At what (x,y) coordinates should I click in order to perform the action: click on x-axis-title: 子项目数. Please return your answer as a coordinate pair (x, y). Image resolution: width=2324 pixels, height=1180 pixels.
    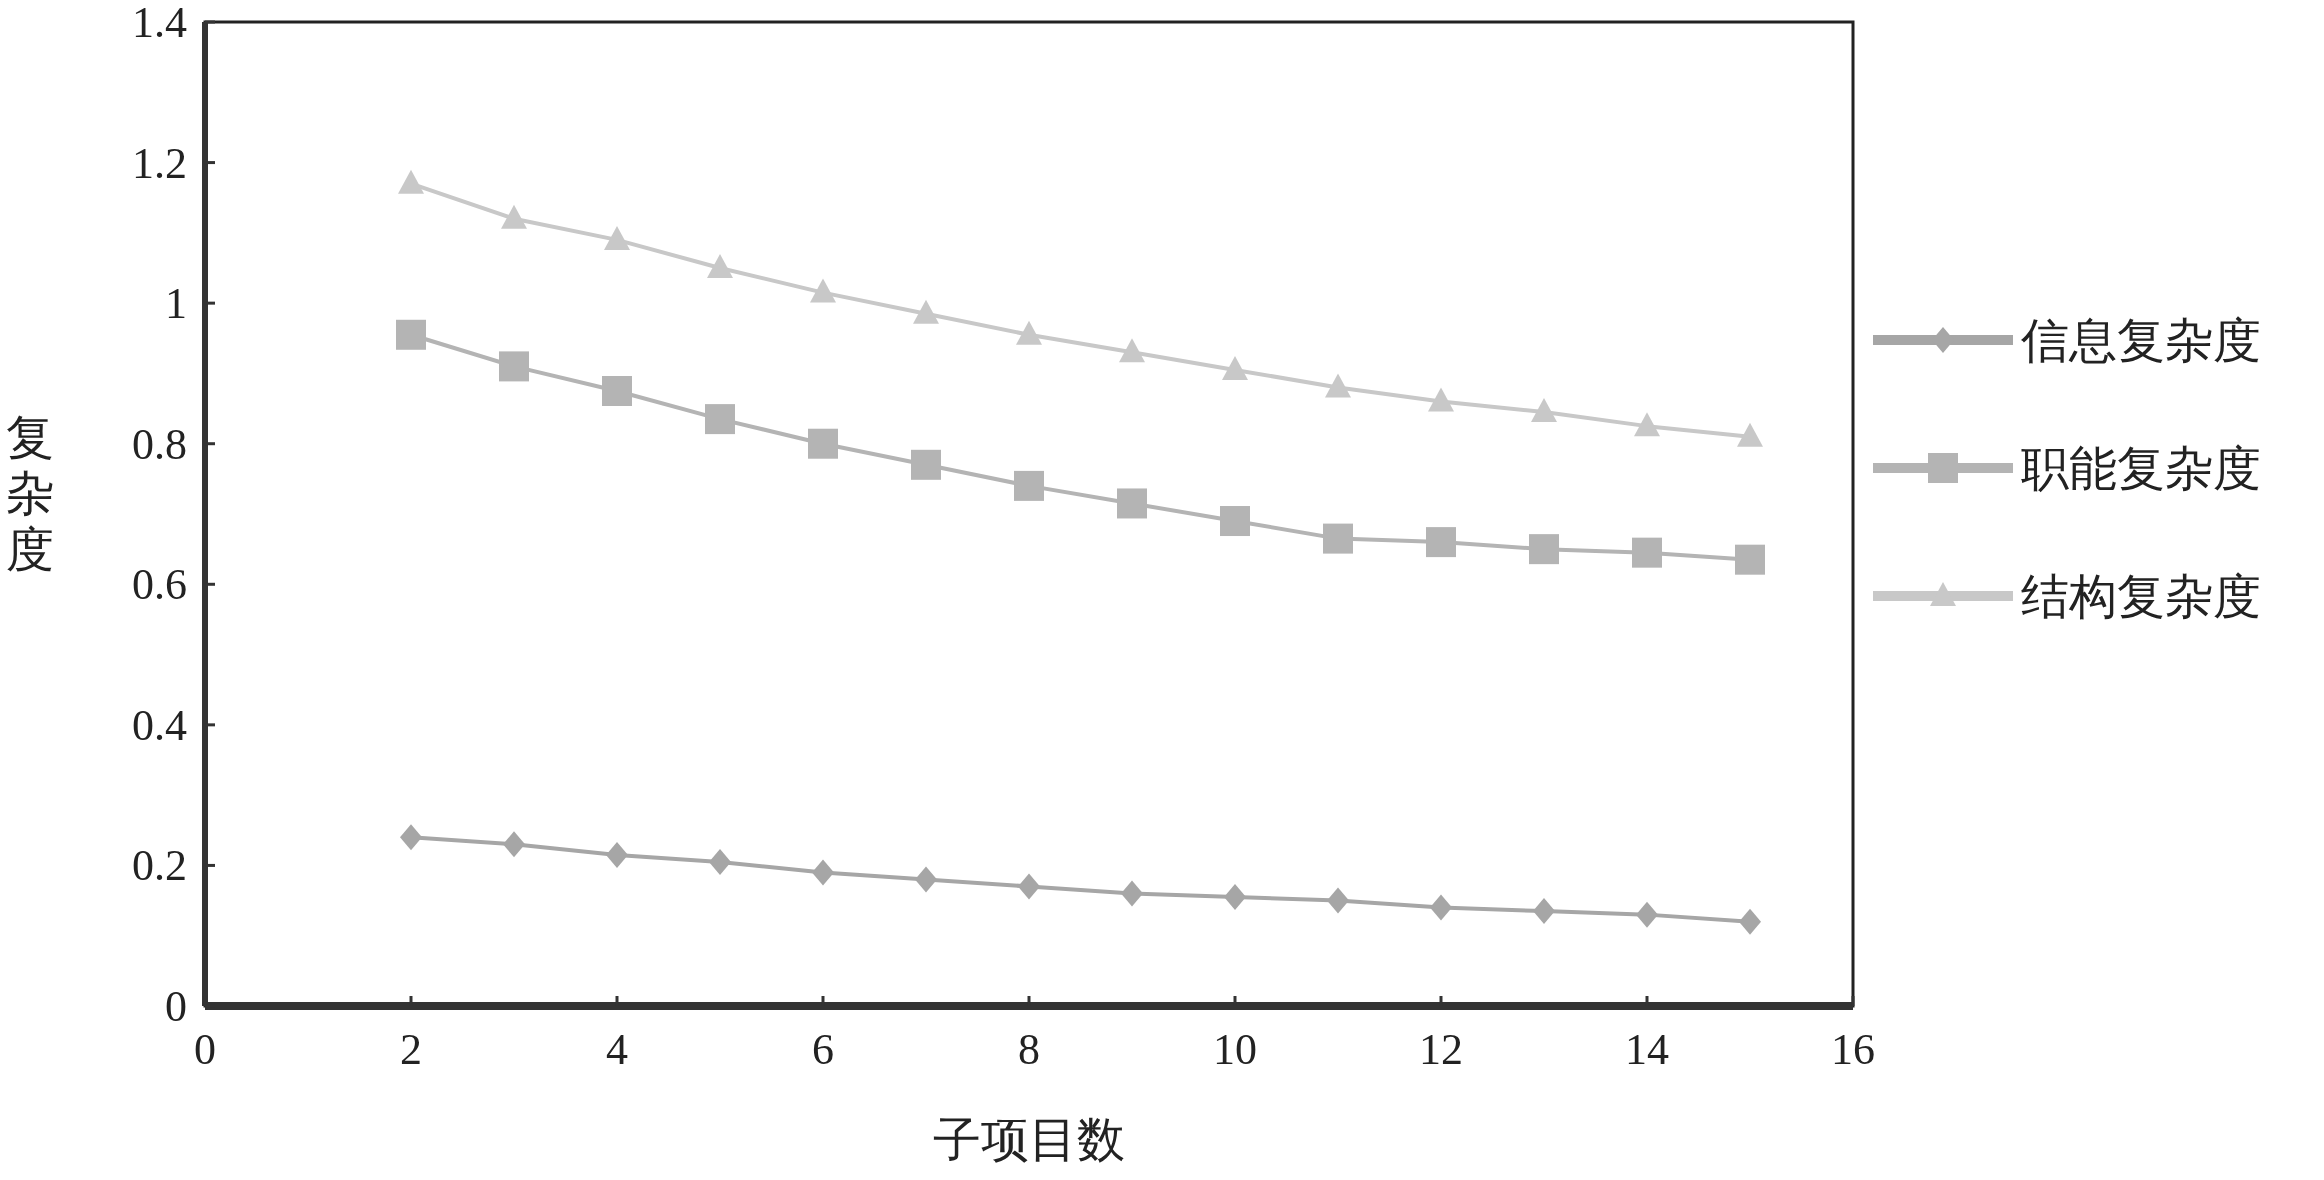
    Looking at the image, I should click on (1029, 1139).